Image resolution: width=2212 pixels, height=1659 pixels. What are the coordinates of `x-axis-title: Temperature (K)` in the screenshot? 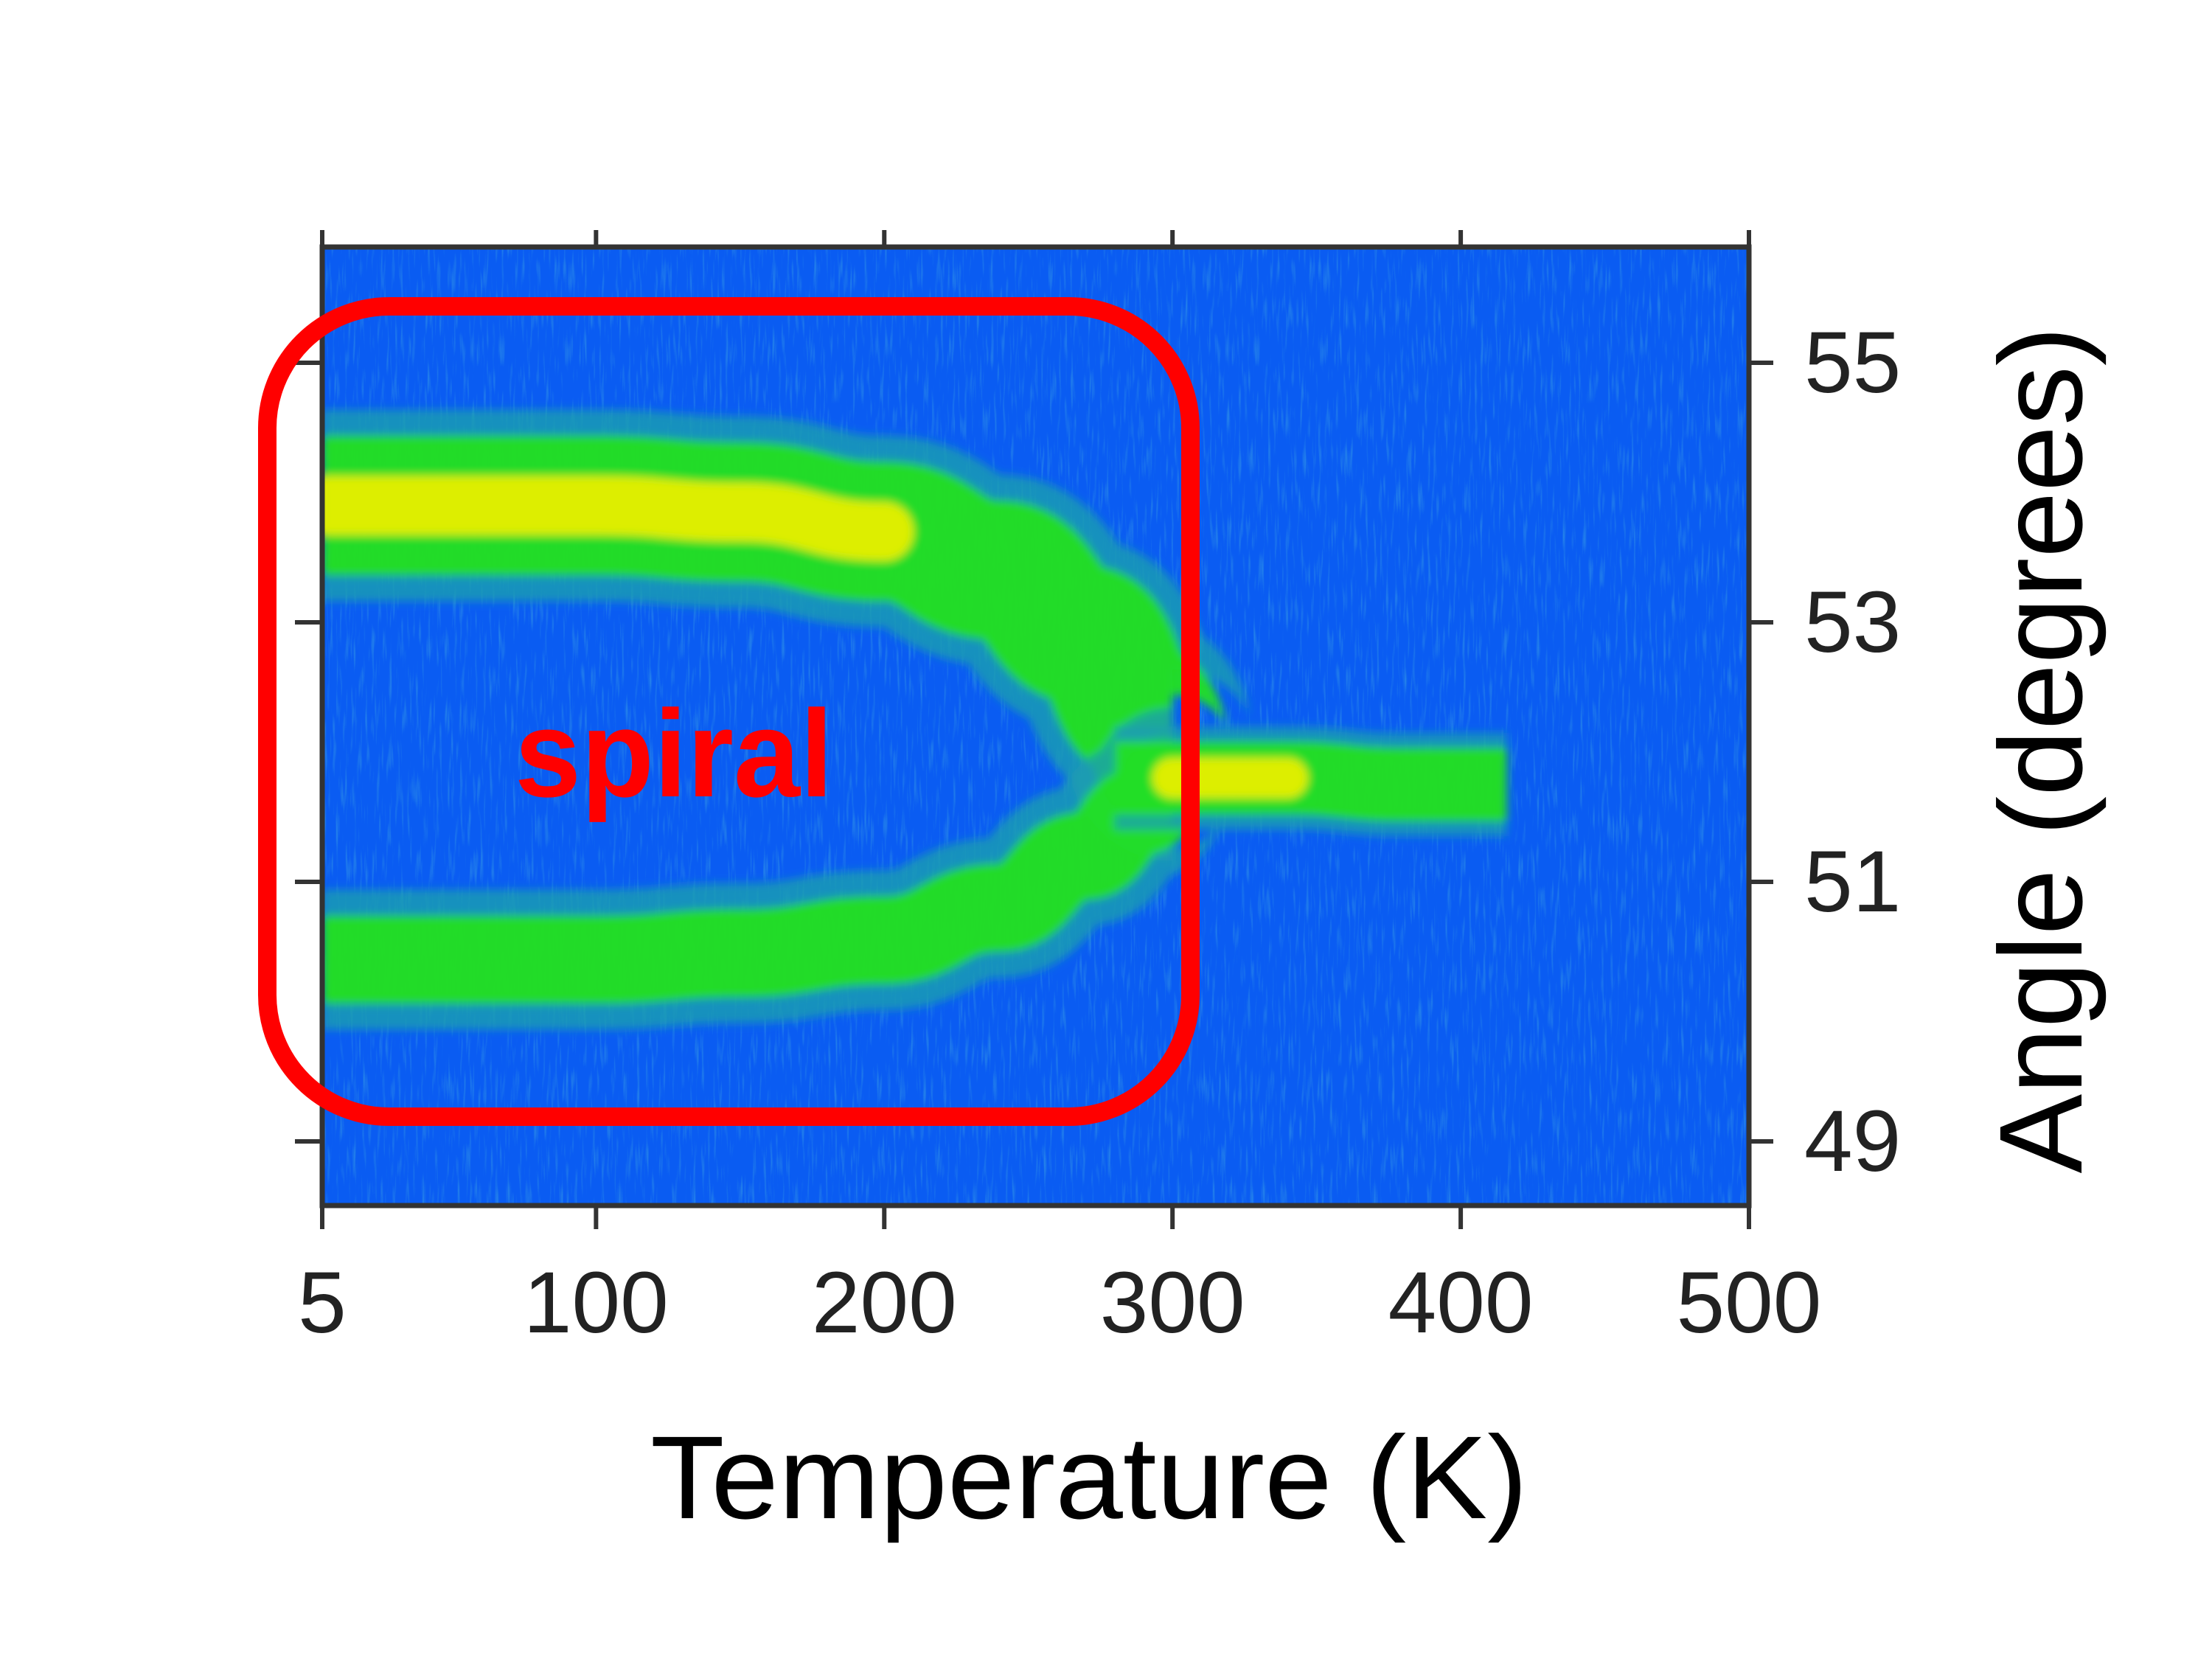 It's located at (1089, 1477).